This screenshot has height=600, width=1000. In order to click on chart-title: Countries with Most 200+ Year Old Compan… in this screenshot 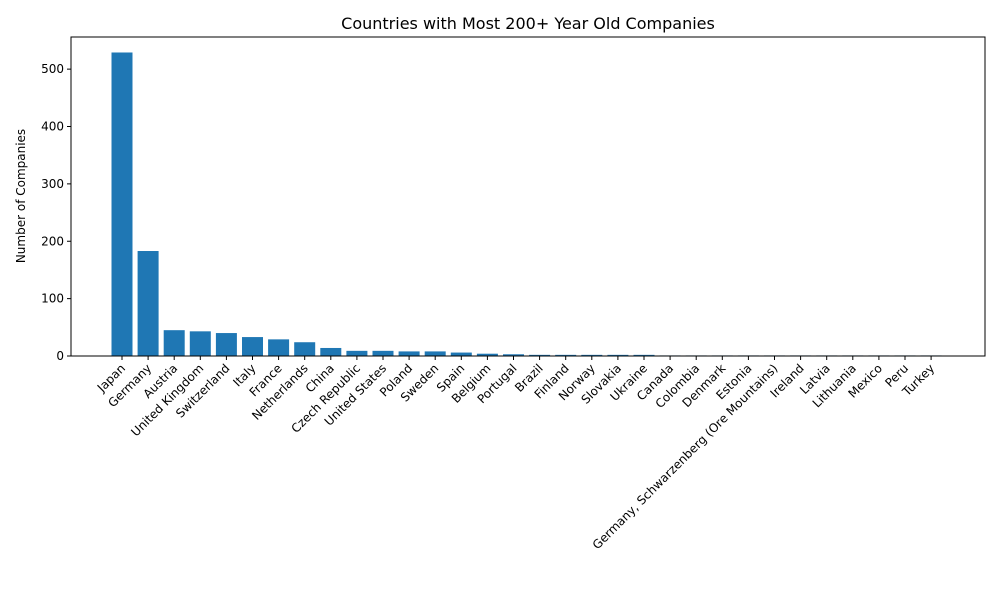, I will do `click(528, 23)`.